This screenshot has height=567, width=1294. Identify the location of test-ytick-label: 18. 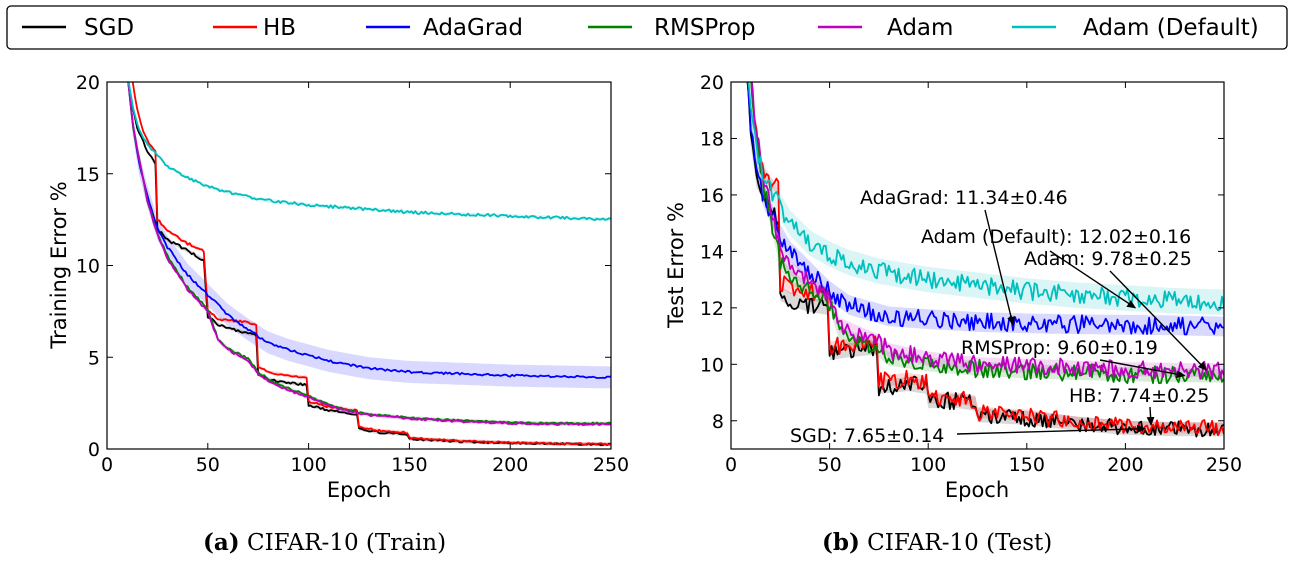
(712, 139).